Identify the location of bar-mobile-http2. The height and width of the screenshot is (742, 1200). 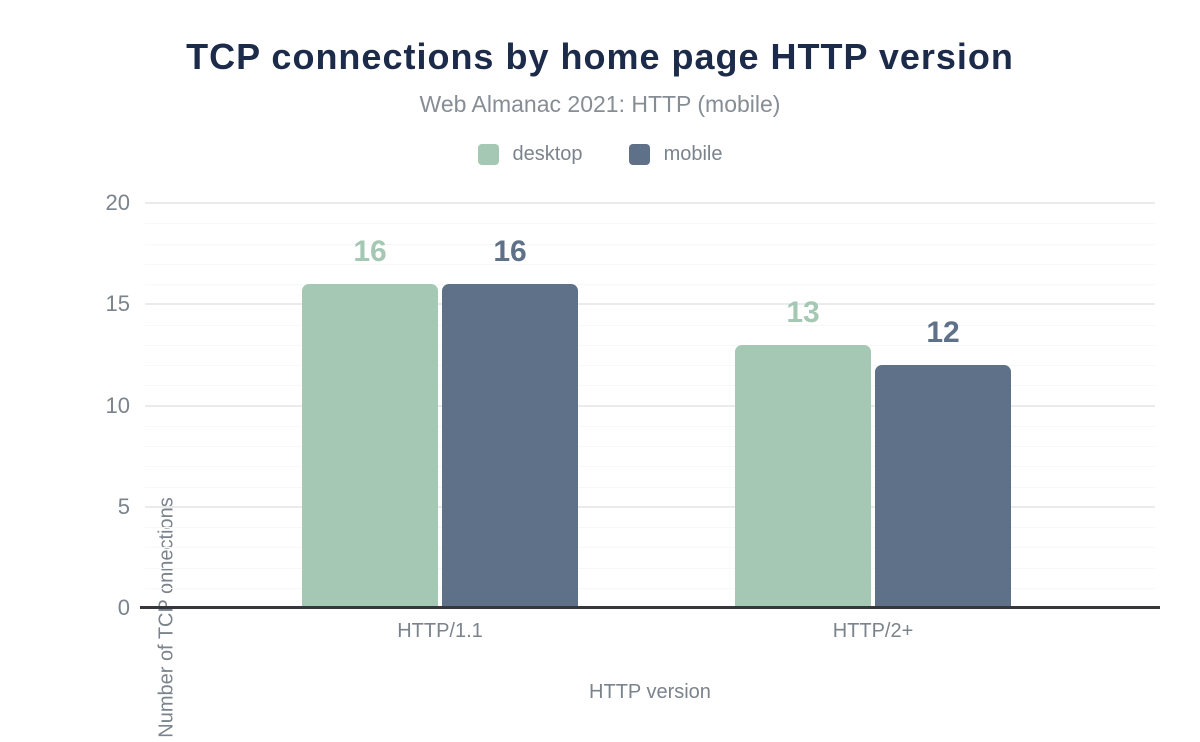
(943, 486).